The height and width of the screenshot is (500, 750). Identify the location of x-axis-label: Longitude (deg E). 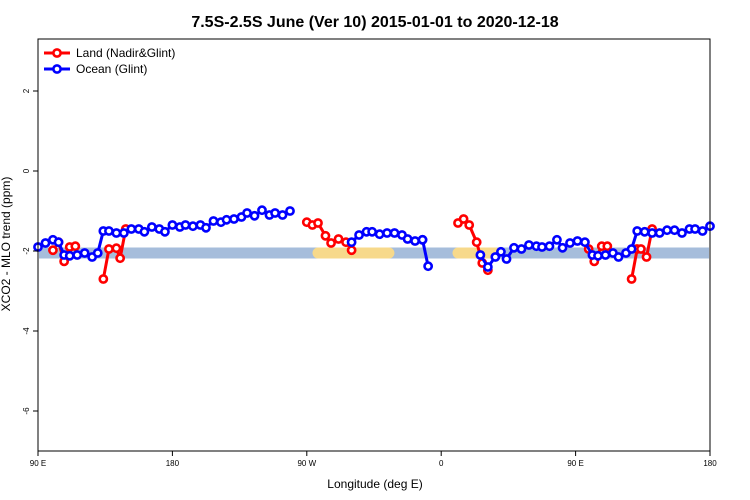
(374, 484).